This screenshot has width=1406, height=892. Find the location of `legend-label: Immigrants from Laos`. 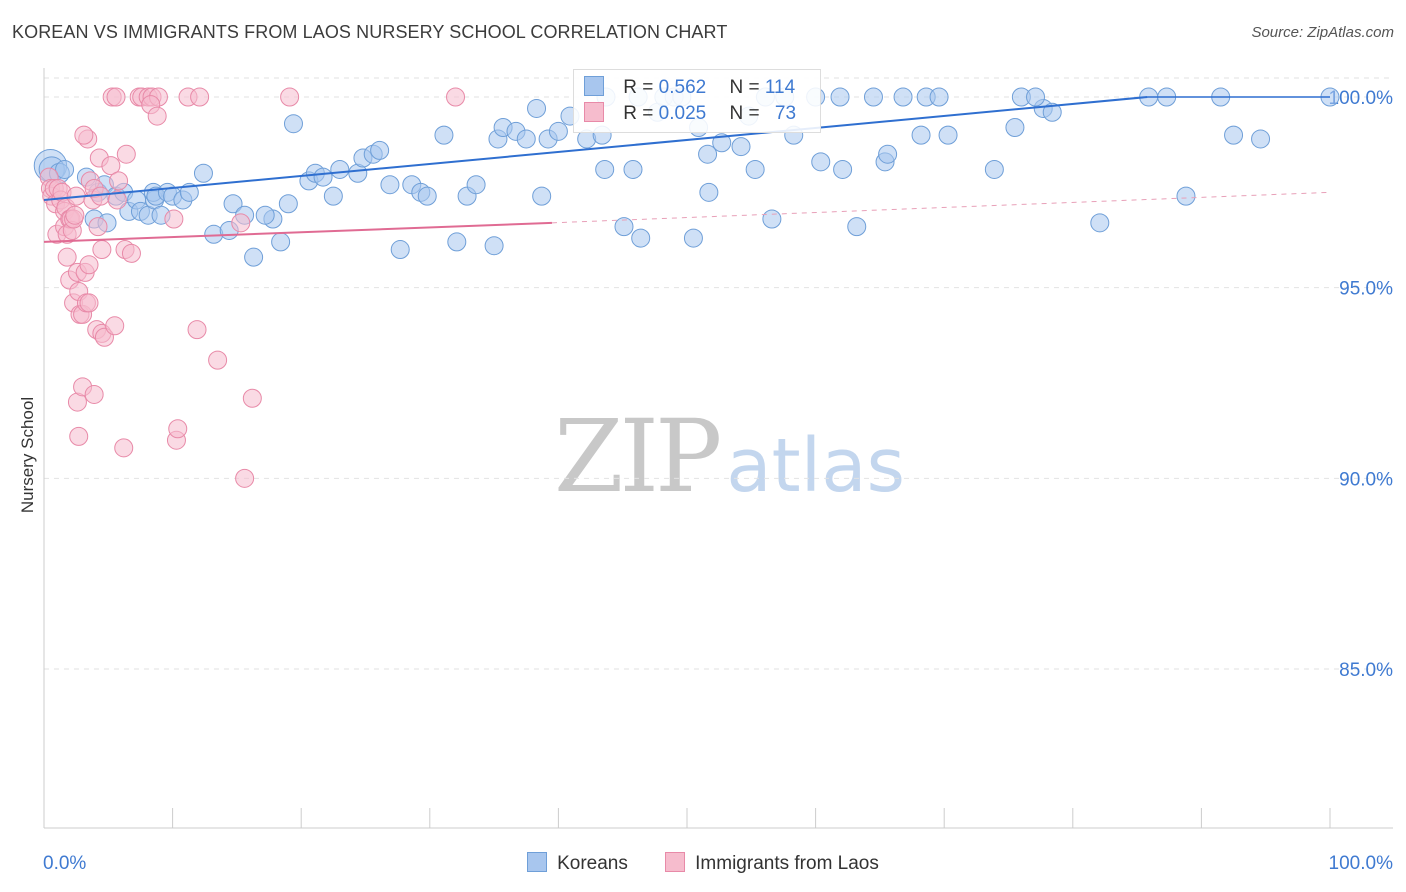

legend-label: Immigrants from Laos is located at coordinates (787, 863).